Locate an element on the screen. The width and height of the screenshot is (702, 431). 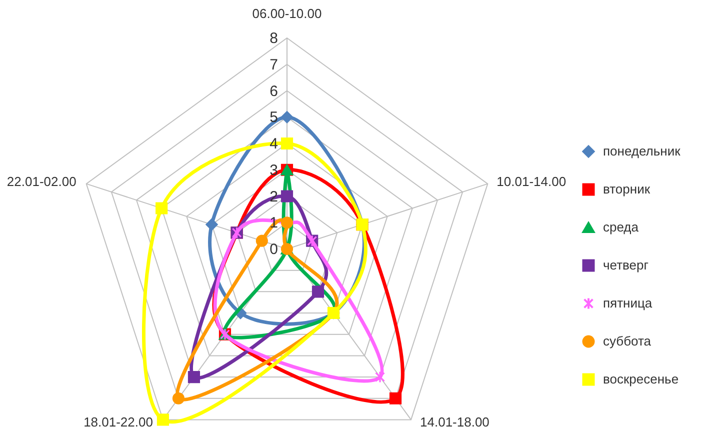
legend-label: понедельник is located at coordinates (642, 151).